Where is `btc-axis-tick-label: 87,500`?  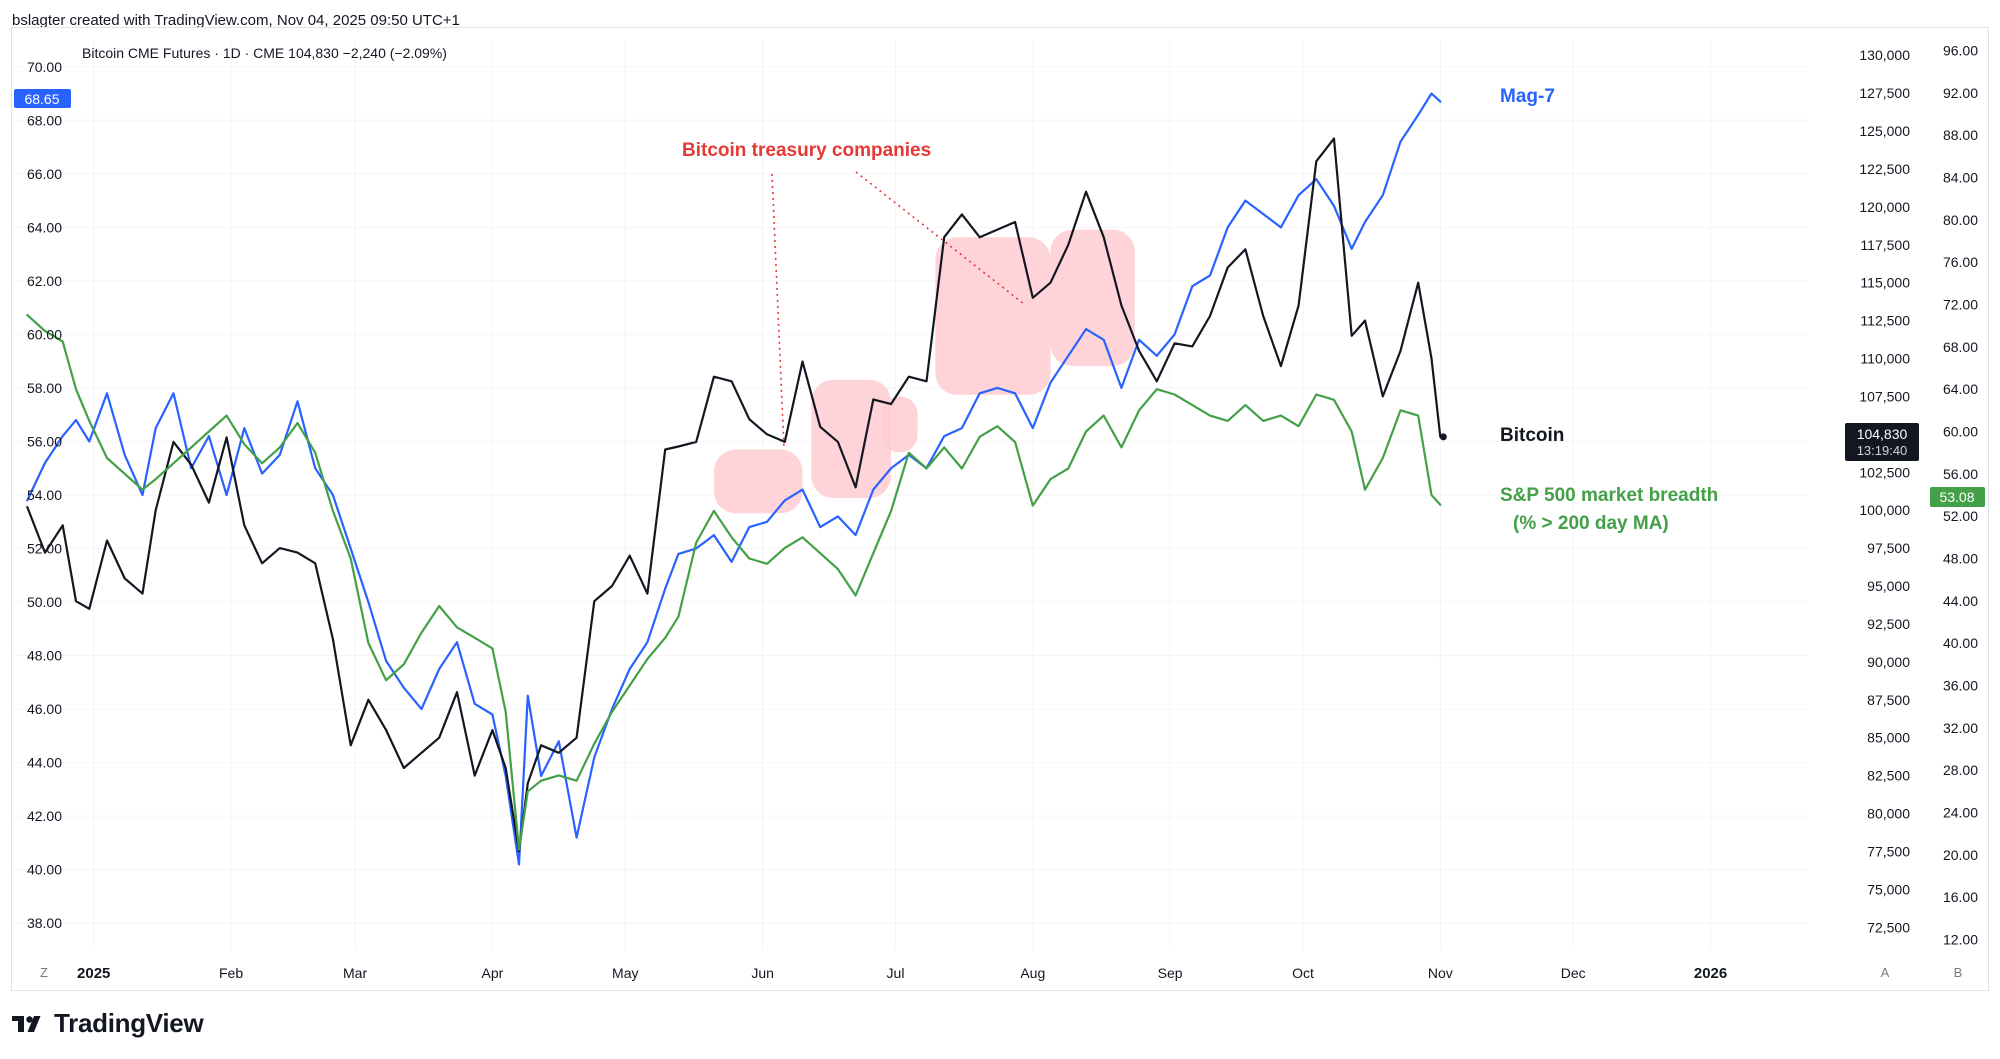
btc-axis-tick-label: 87,500 is located at coordinates (1888, 700).